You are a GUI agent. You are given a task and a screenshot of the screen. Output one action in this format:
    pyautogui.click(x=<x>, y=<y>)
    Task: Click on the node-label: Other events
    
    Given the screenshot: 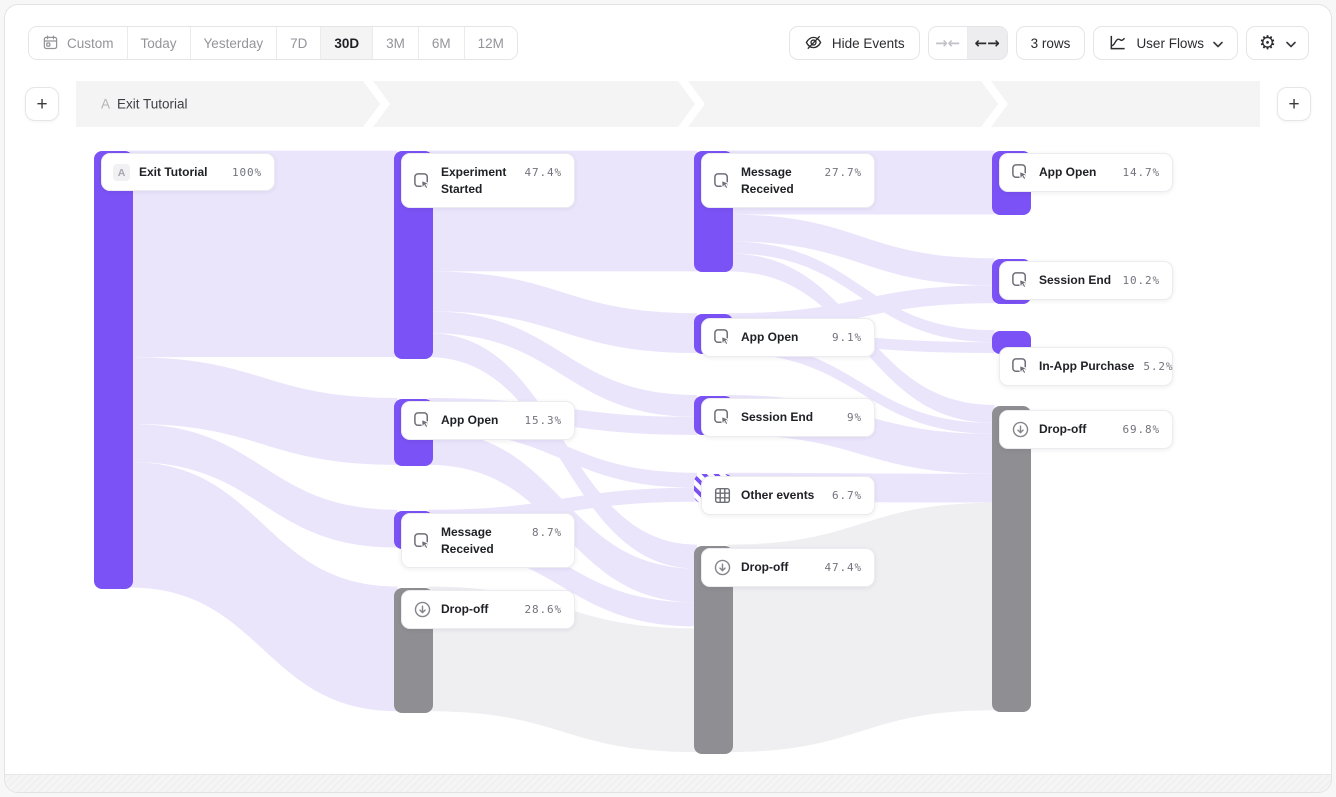 What is the action you would take?
    pyautogui.click(x=778, y=495)
    